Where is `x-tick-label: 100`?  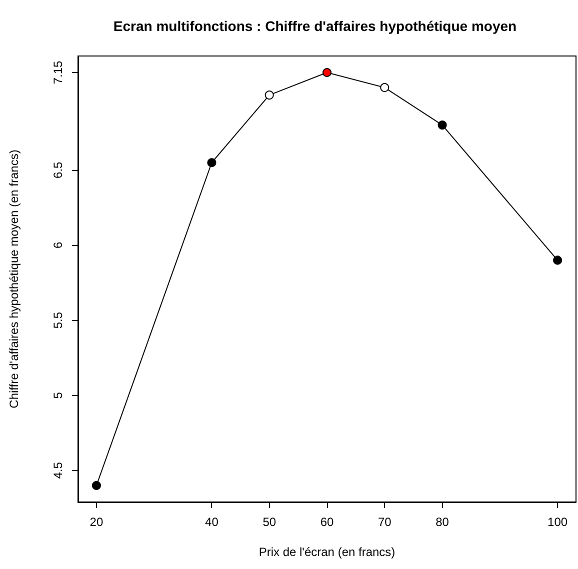
x-tick-label: 100 is located at coordinates (558, 522).